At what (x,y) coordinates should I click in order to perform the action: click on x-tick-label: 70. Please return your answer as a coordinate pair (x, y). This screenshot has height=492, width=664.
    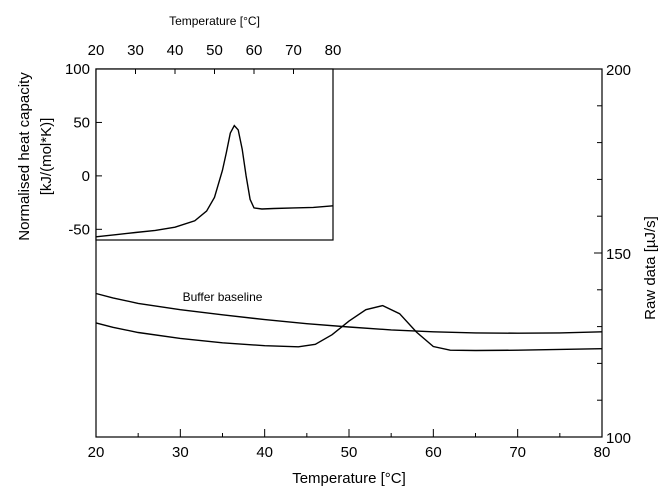
    Looking at the image, I should click on (517, 452).